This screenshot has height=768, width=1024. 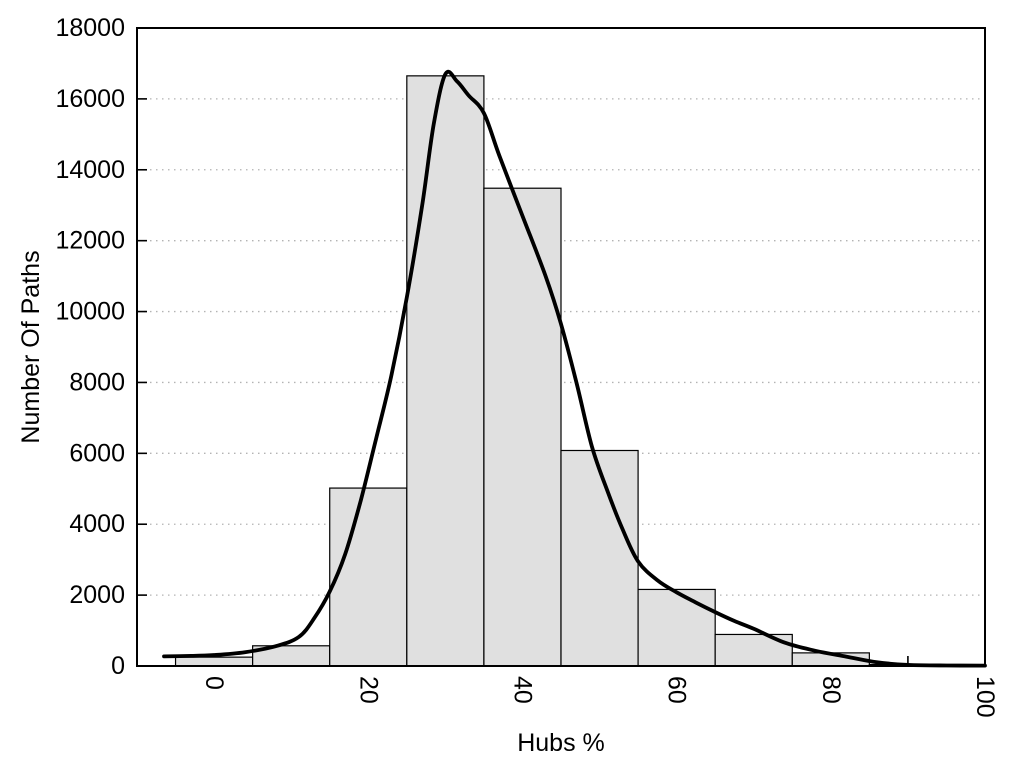 I want to click on y-tick-label: 16000, so click(x=90, y=99).